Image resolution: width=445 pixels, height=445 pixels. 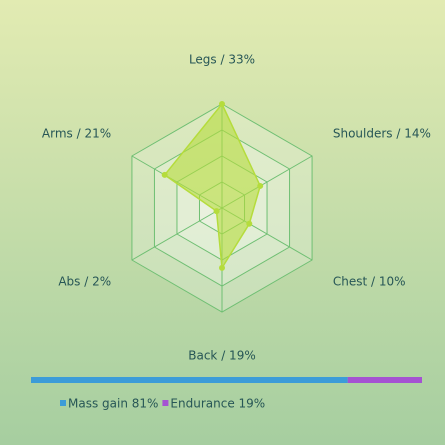 I want to click on category-label: Chest / 10%, so click(x=369, y=282).